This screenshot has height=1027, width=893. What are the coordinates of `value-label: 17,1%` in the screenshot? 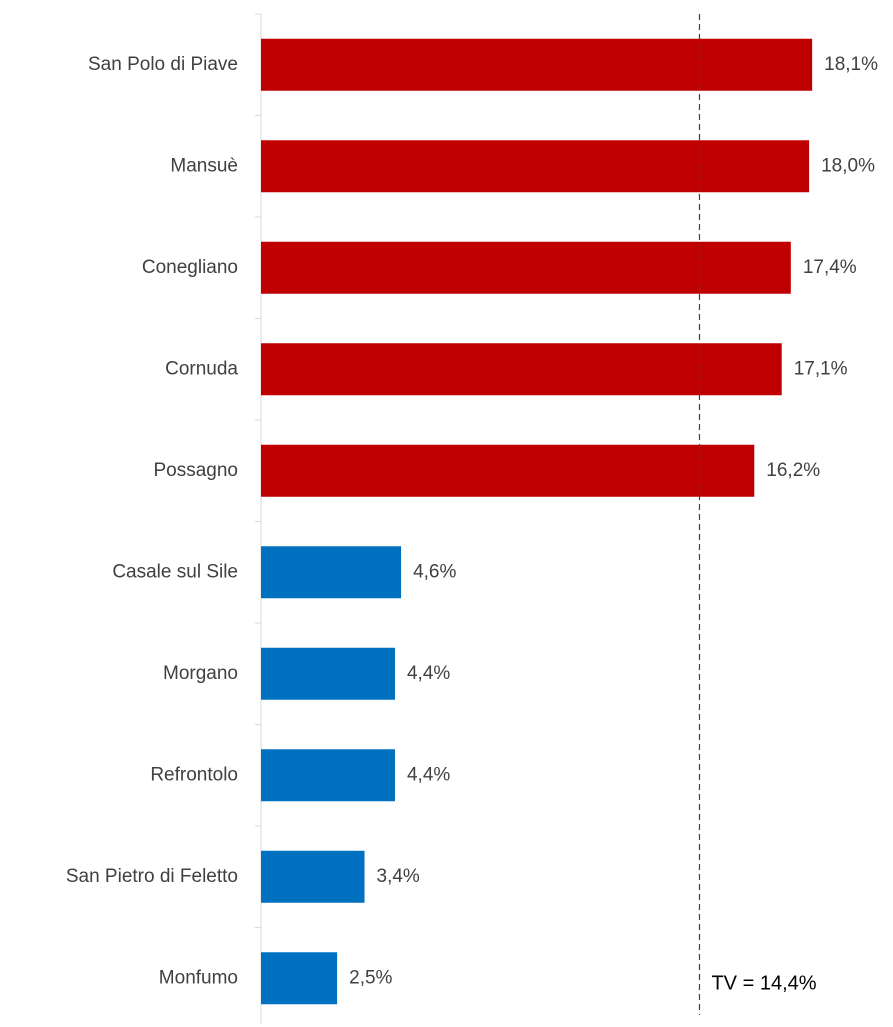 It's located at (821, 368).